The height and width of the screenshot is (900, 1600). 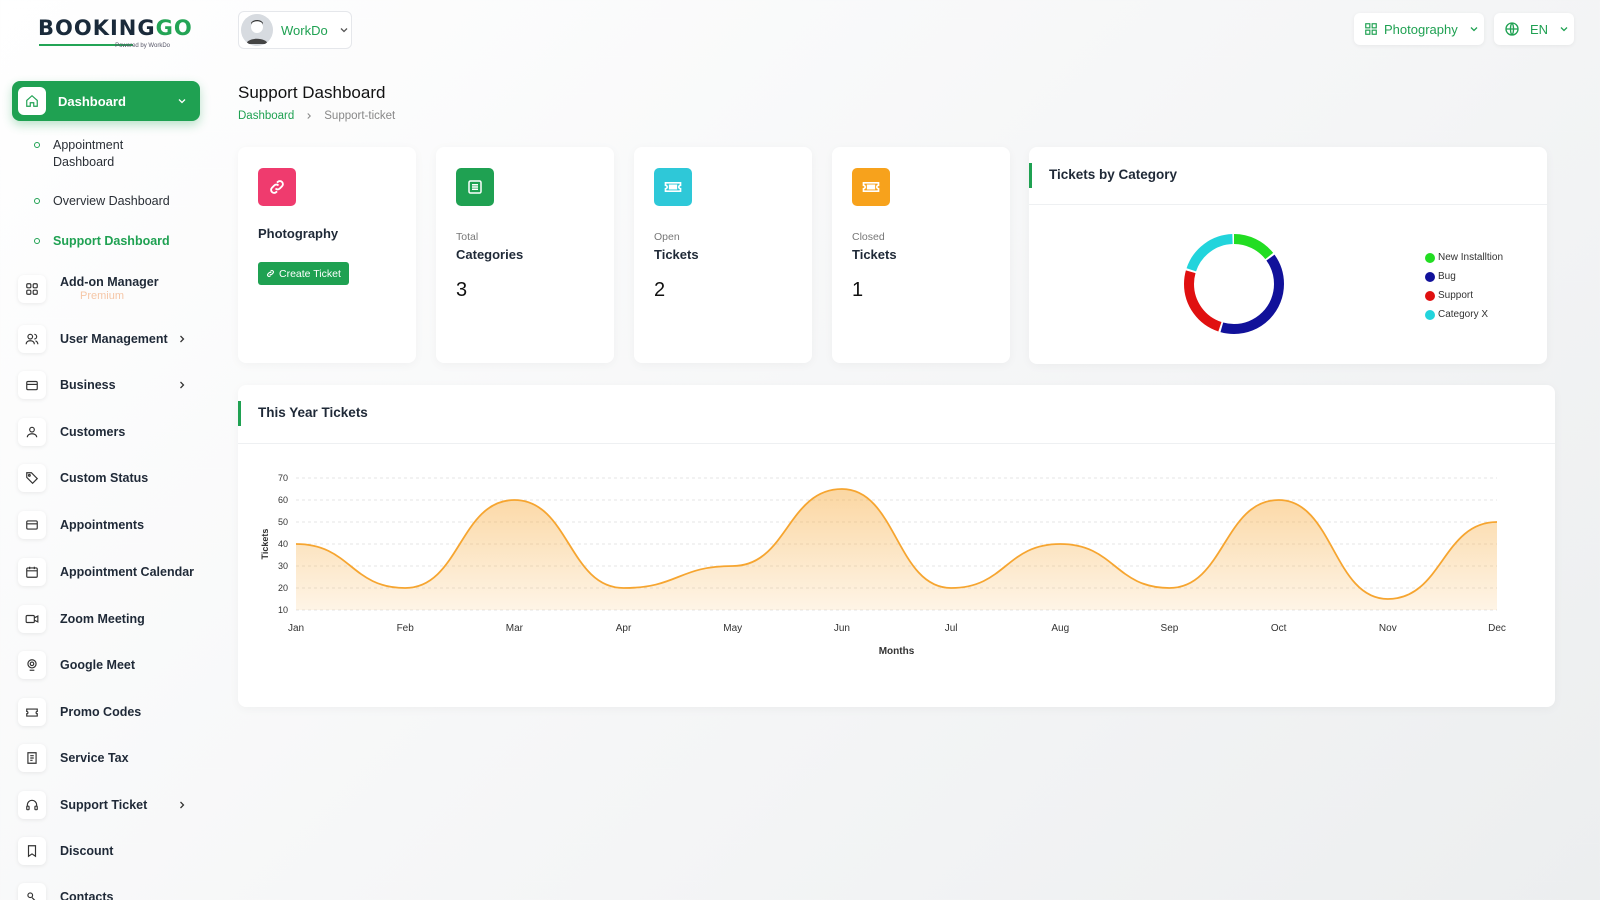 What do you see at coordinates (32, 758) in the screenshot?
I see `receipt-icon` at bounding box center [32, 758].